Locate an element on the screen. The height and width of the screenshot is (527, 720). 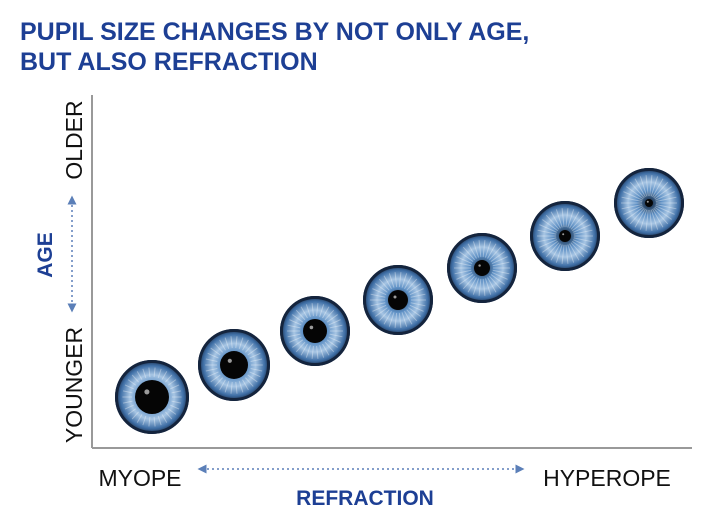
y-axis-label: AGE is located at coordinates (45, 255).